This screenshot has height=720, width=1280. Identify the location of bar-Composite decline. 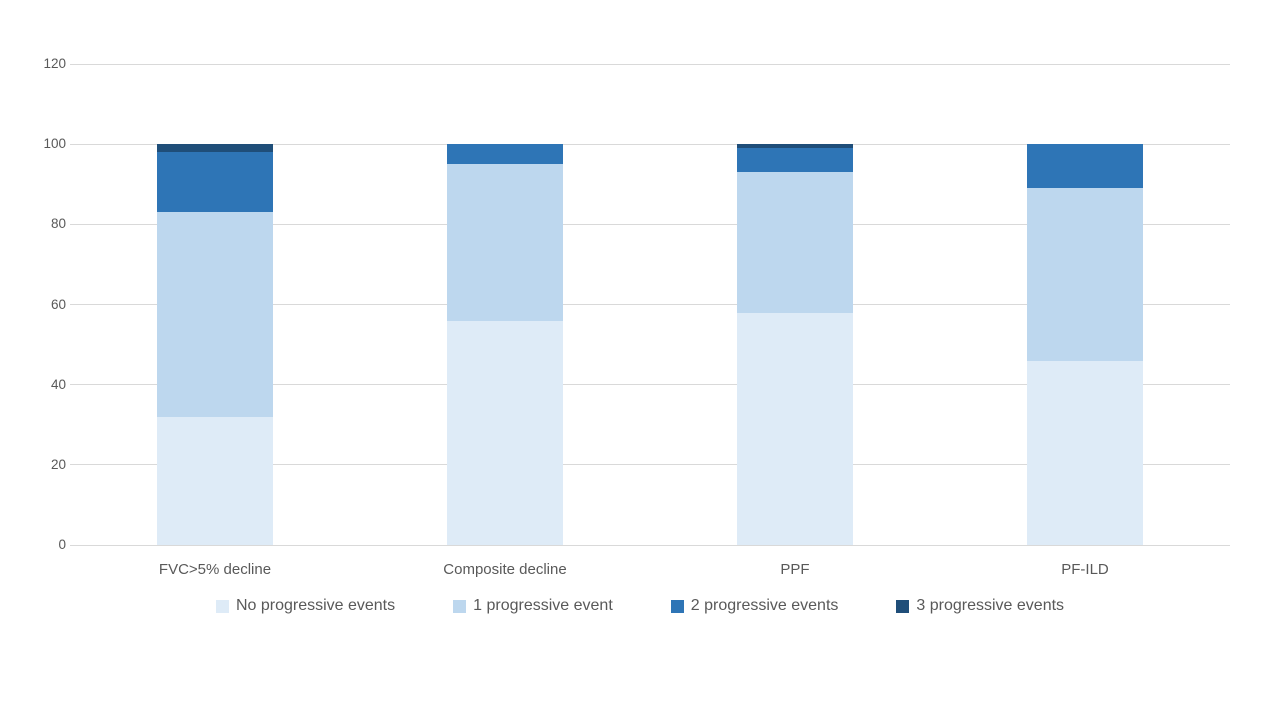
(505, 344).